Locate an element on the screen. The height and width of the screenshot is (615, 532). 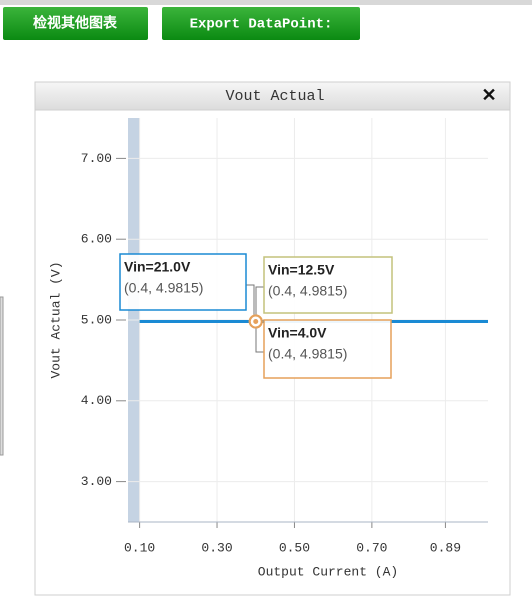
x-tick-label: 0.30 is located at coordinates (216, 547).